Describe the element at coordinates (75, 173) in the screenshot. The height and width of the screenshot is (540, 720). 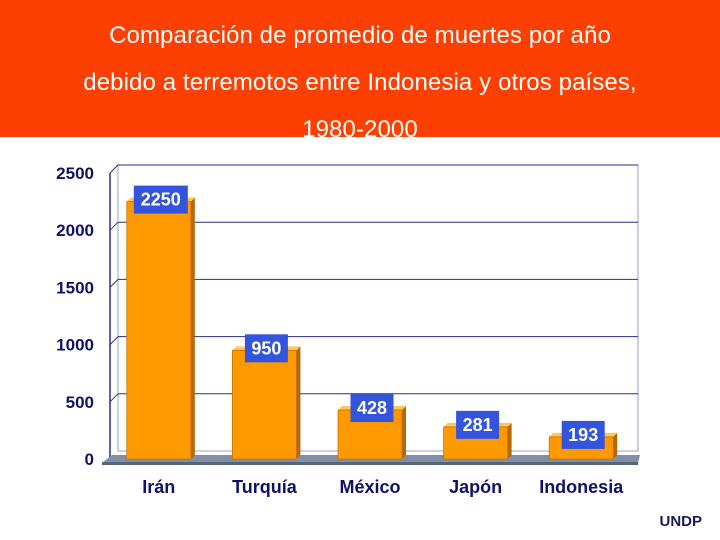
I see `y-tick-label: 2500` at that location.